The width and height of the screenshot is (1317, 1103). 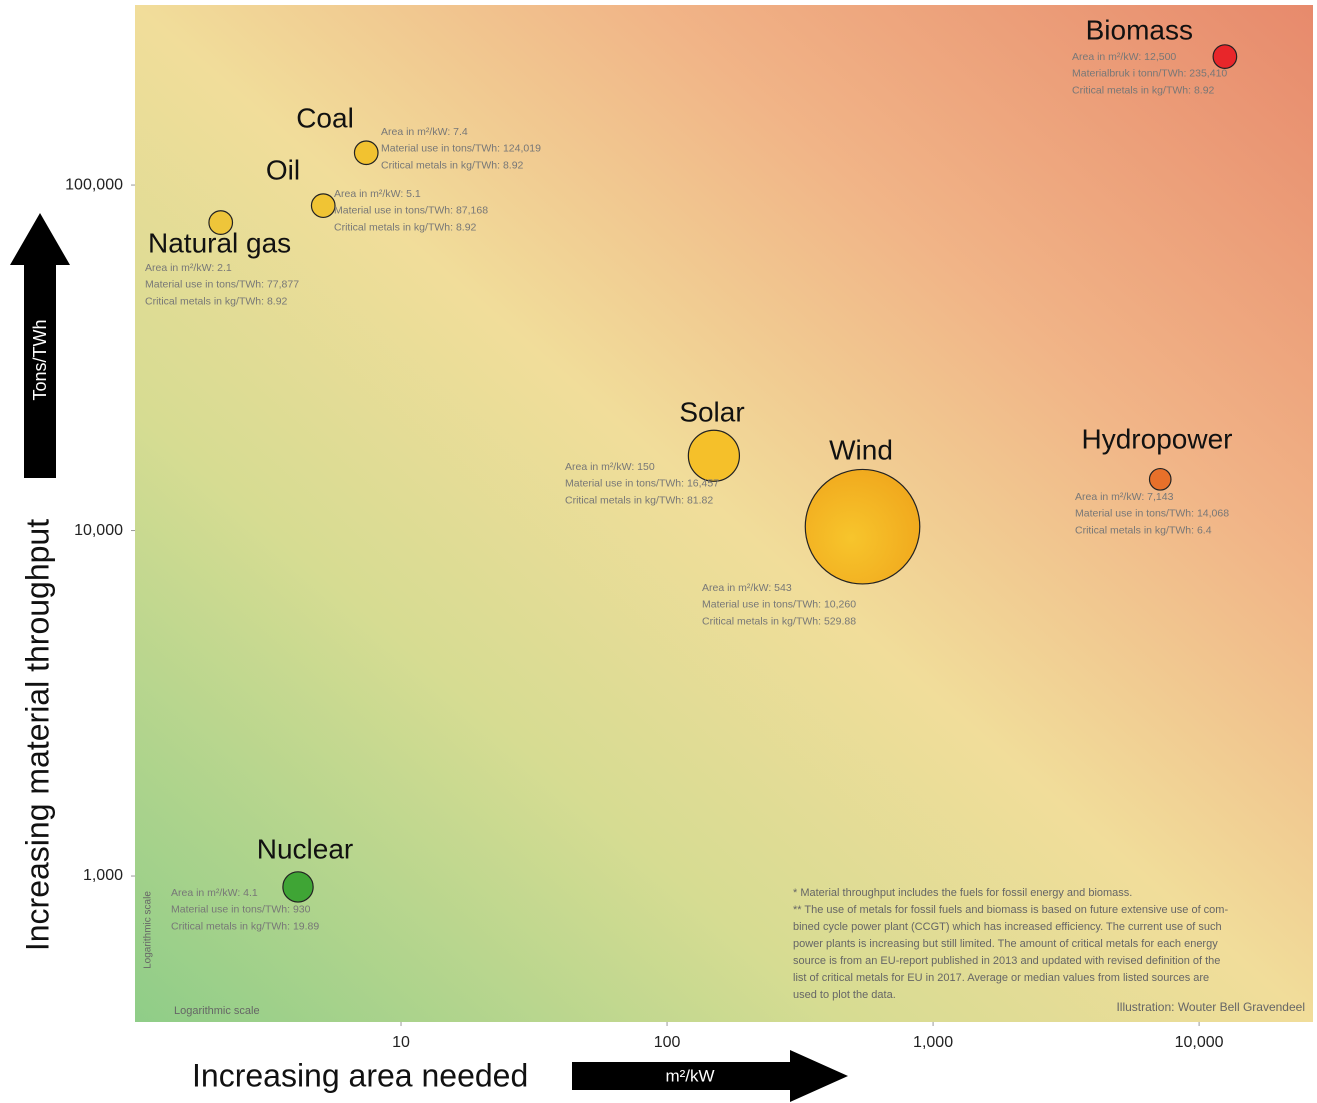 I want to click on series-name: Oil, so click(x=283, y=169).